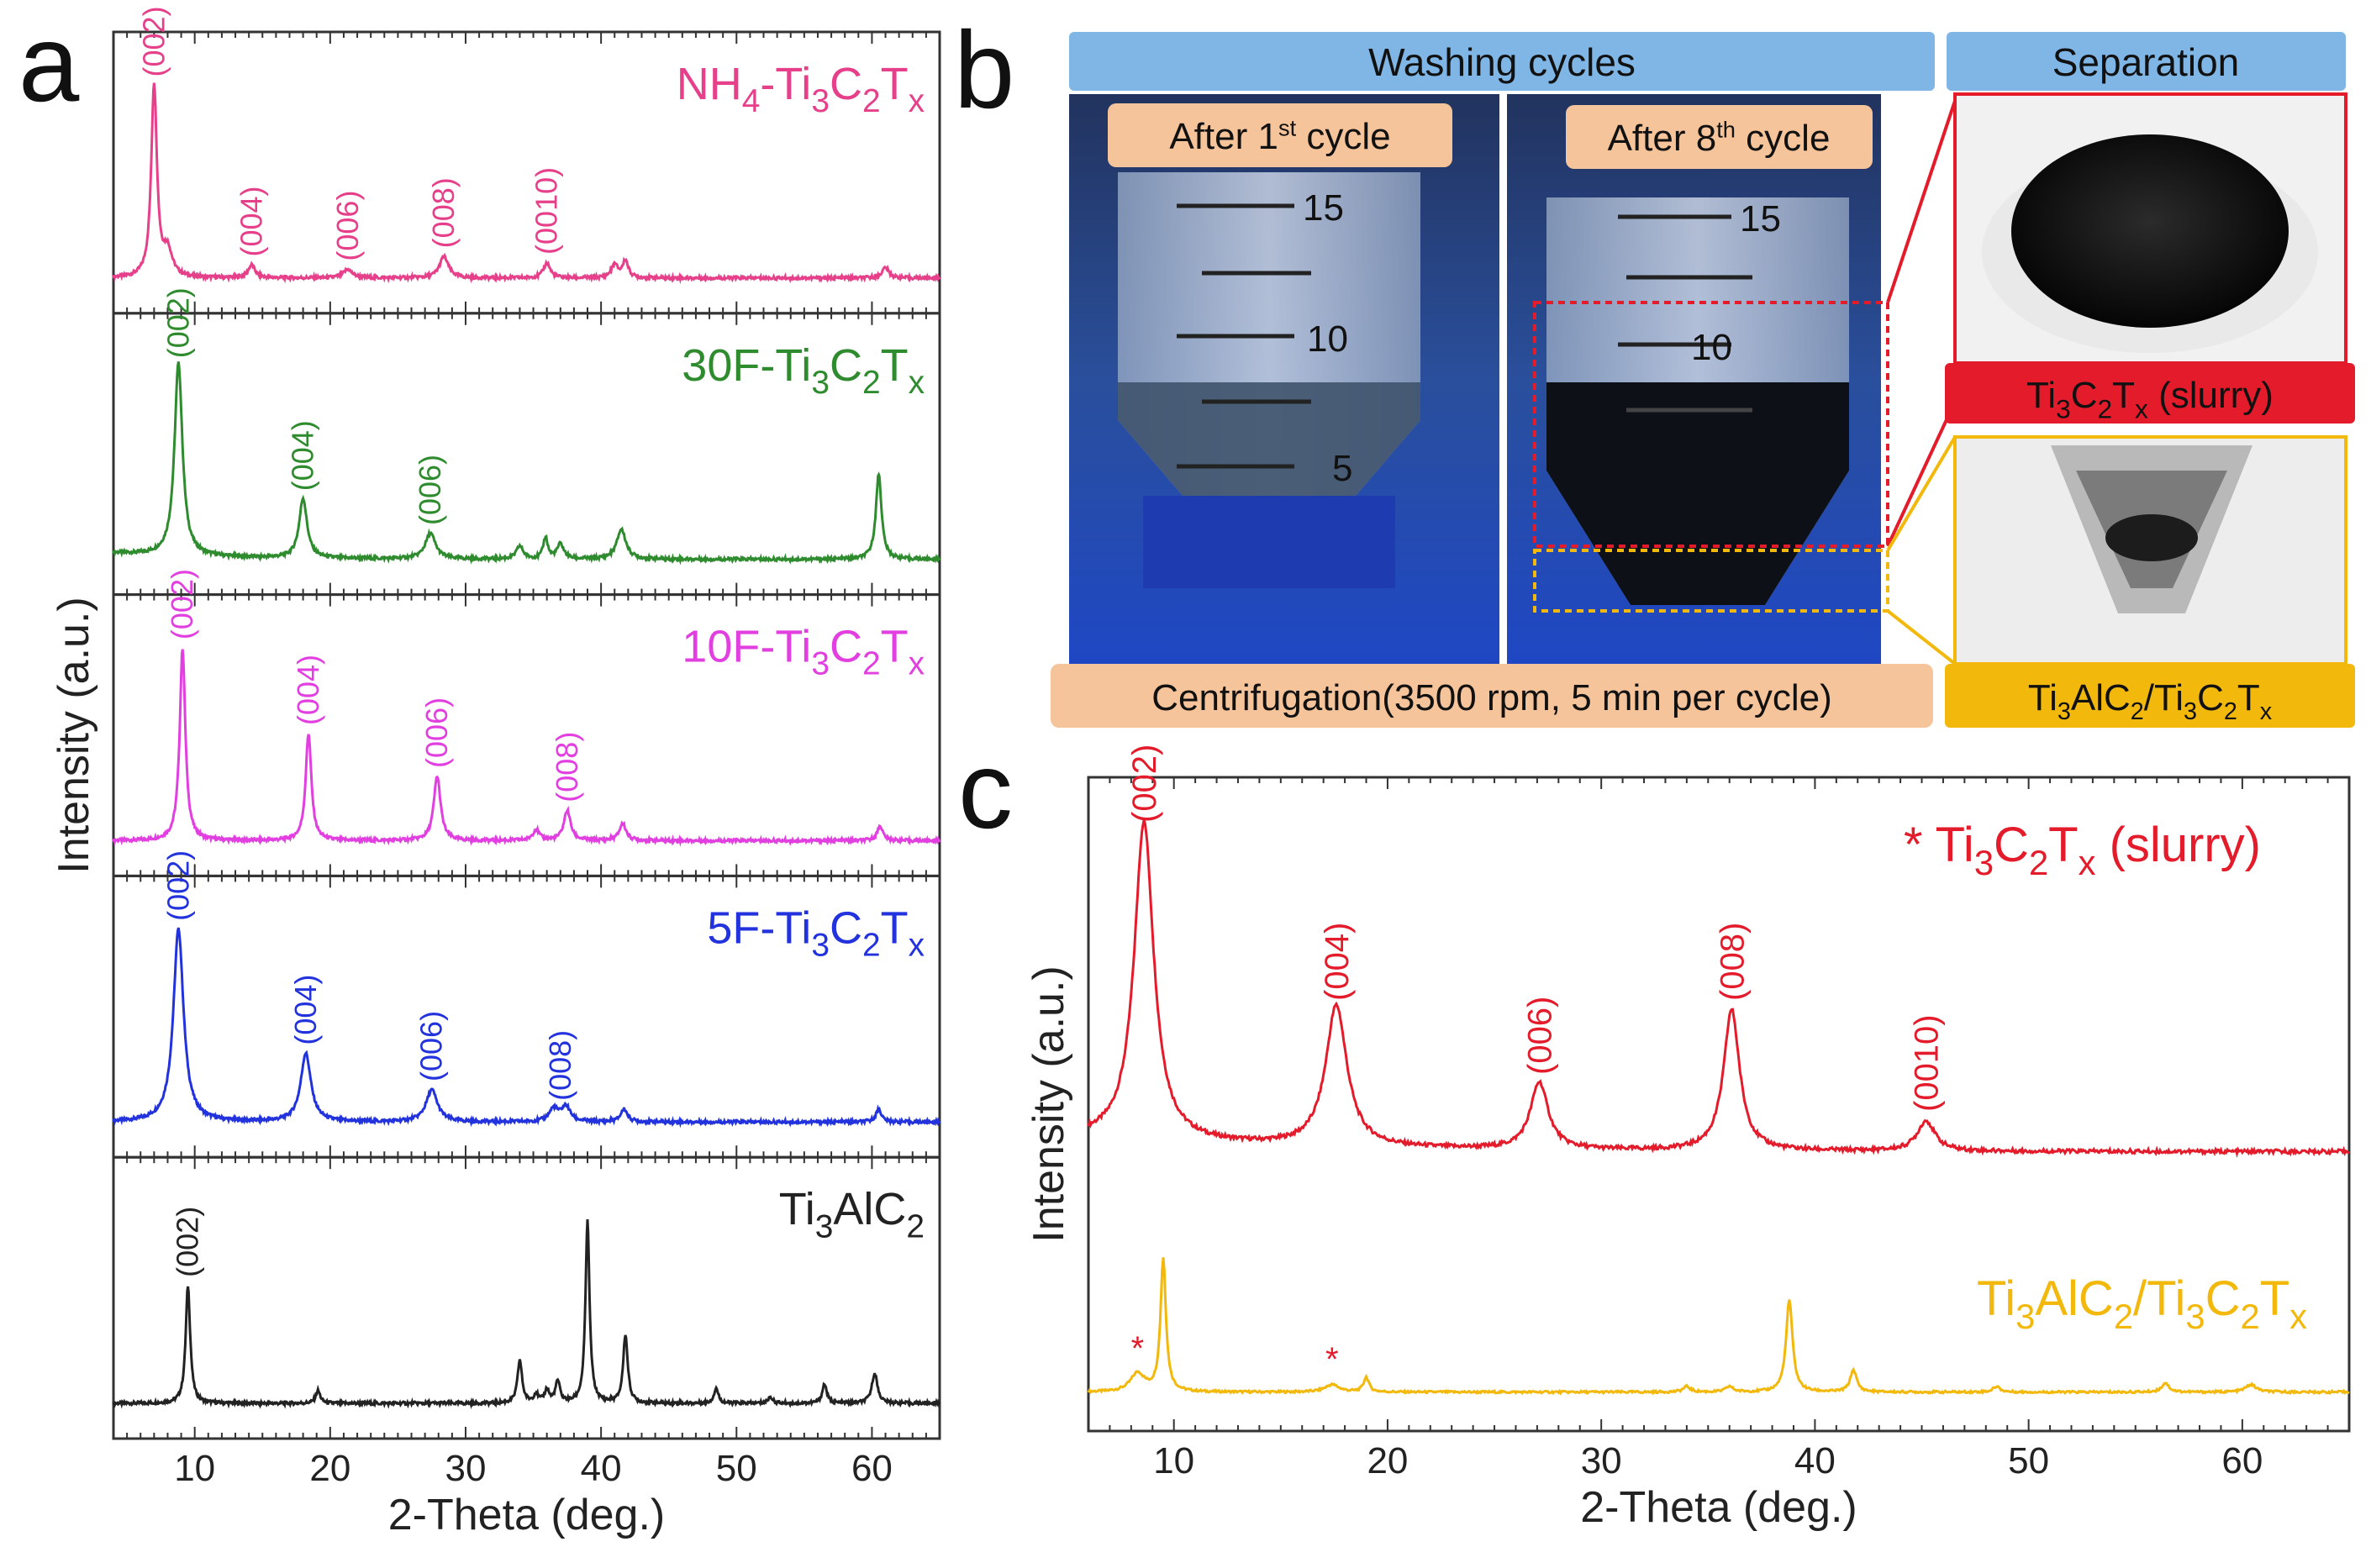 This screenshot has width=2371, height=1568. Describe the element at coordinates (1922, 383) in the screenshot. I see `connector-lines` at that location.